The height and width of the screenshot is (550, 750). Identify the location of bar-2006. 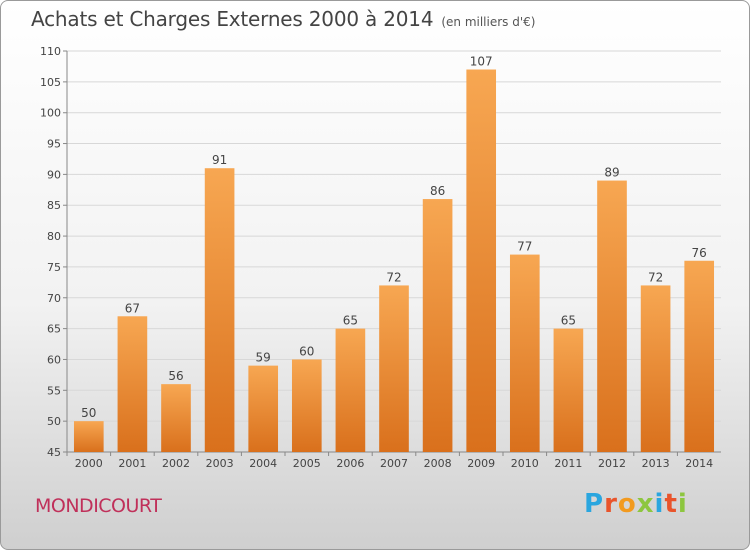
(350, 390).